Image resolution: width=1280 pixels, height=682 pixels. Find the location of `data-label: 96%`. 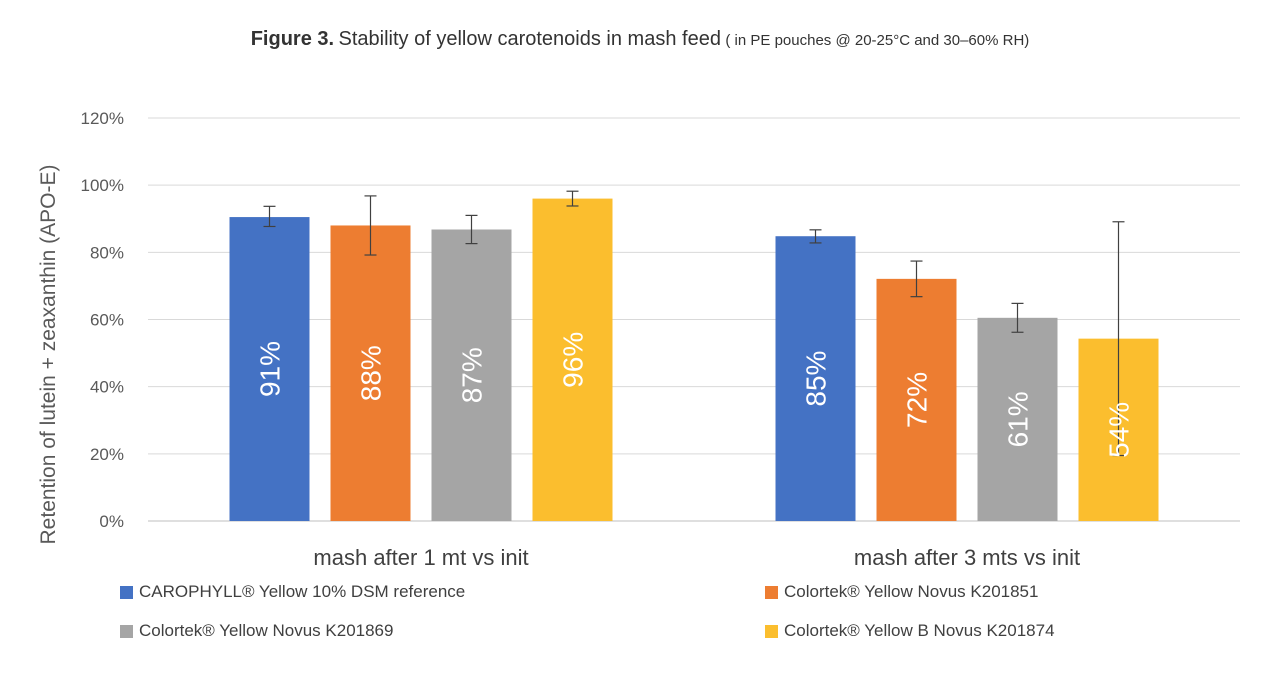

data-label: 96% is located at coordinates (573, 360).